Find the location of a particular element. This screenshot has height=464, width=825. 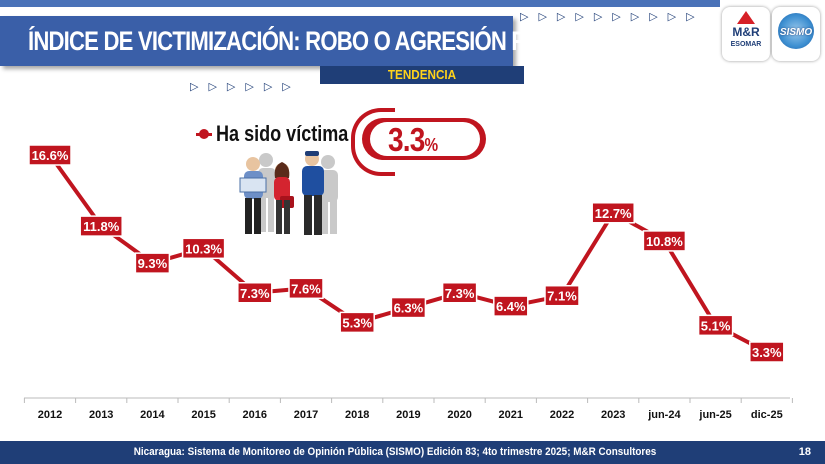

x-tick-label: jun-24 is located at coordinates (664, 415).